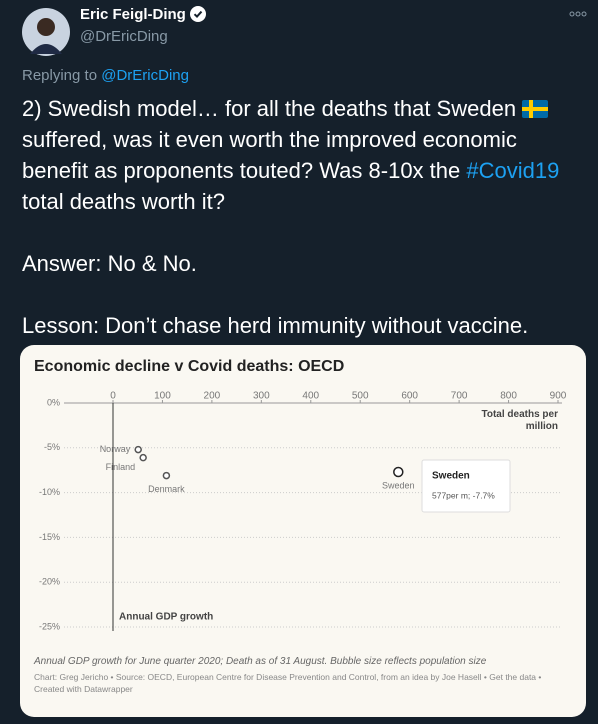 This screenshot has width=598, height=724. What do you see at coordinates (121, 467) in the screenshot?
I see `point-label: Finland` at bounding box center [121, 467].